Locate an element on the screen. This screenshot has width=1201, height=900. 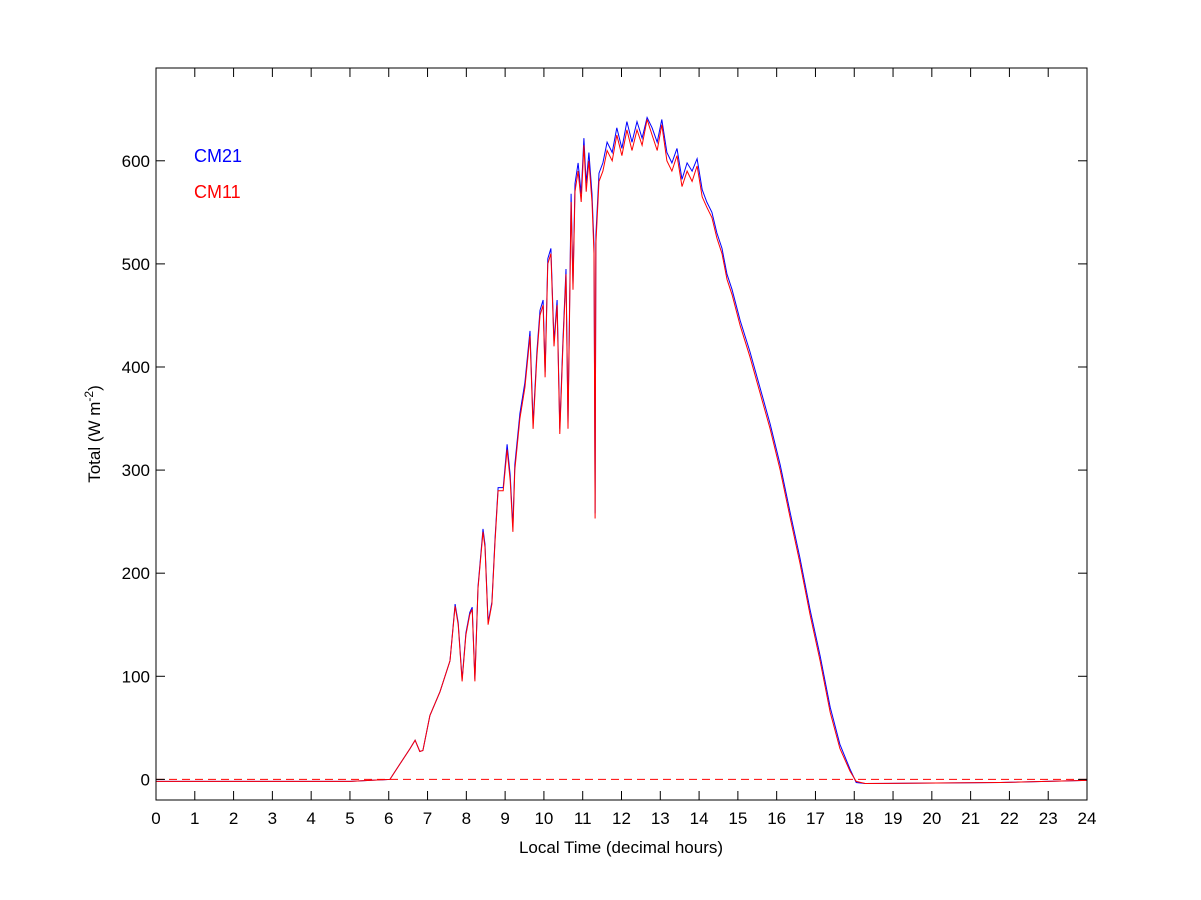
y-tick-label: 300 is located at coordinates (136, 470).